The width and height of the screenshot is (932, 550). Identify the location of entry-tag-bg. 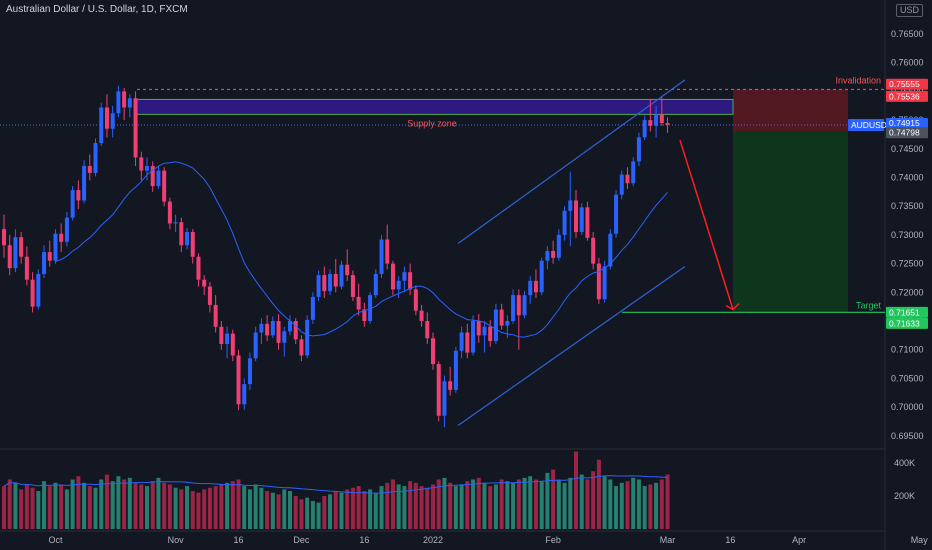
(907, 133).